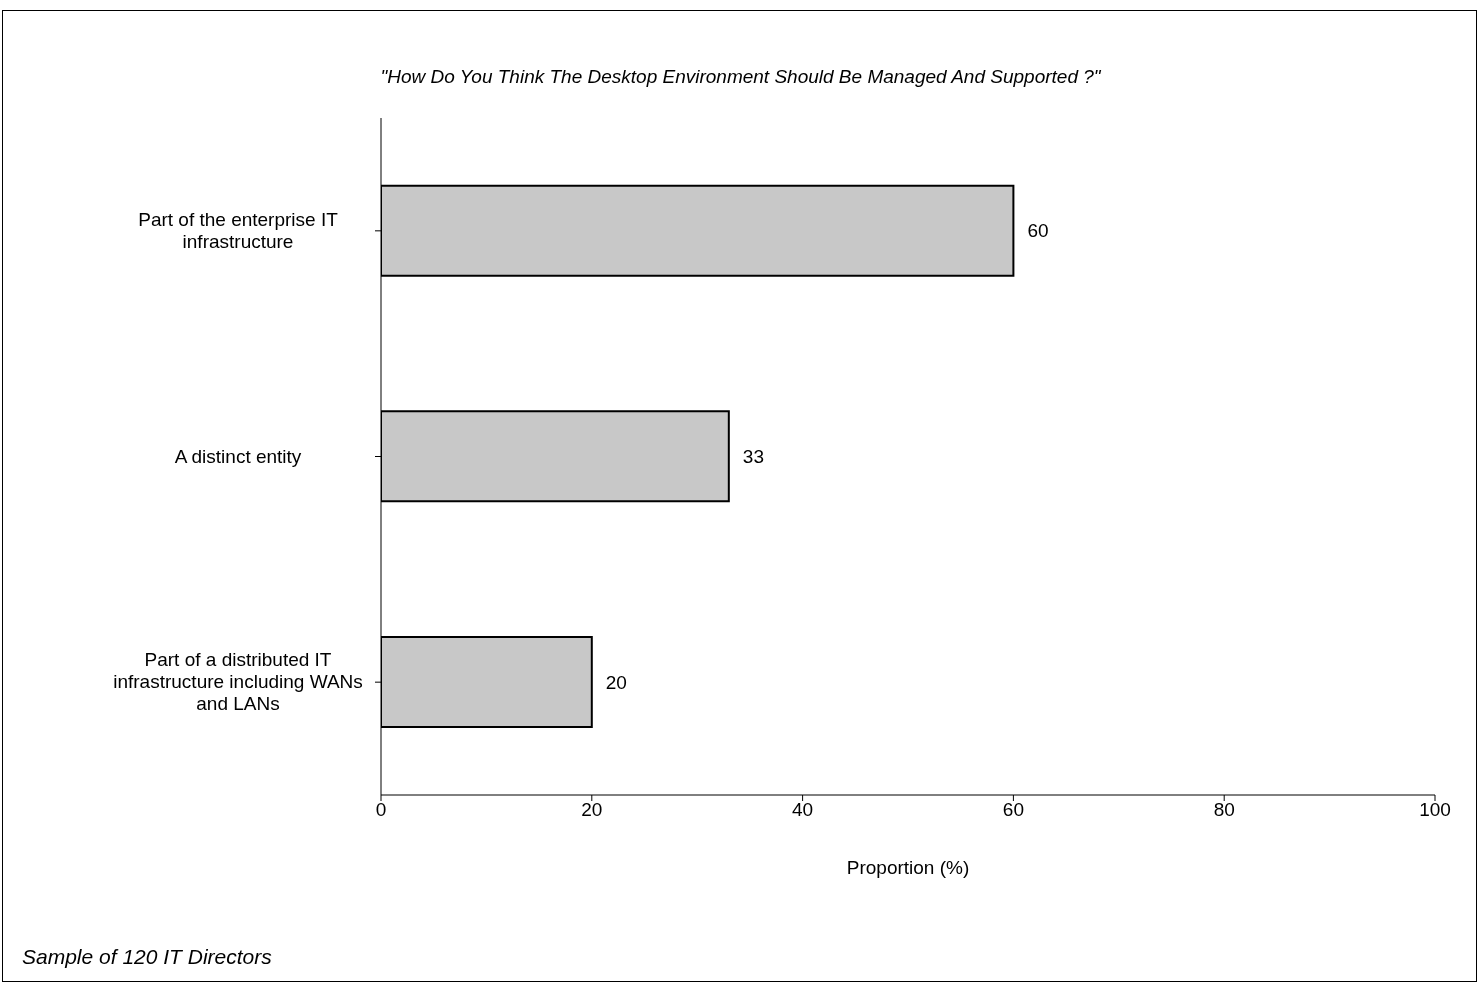 This screenshot has width=1481, height=984. What do you see at coordinates (381, 810) in the screenshot?
I see `x-tick-label: 0` at bounding box center [381, 810].